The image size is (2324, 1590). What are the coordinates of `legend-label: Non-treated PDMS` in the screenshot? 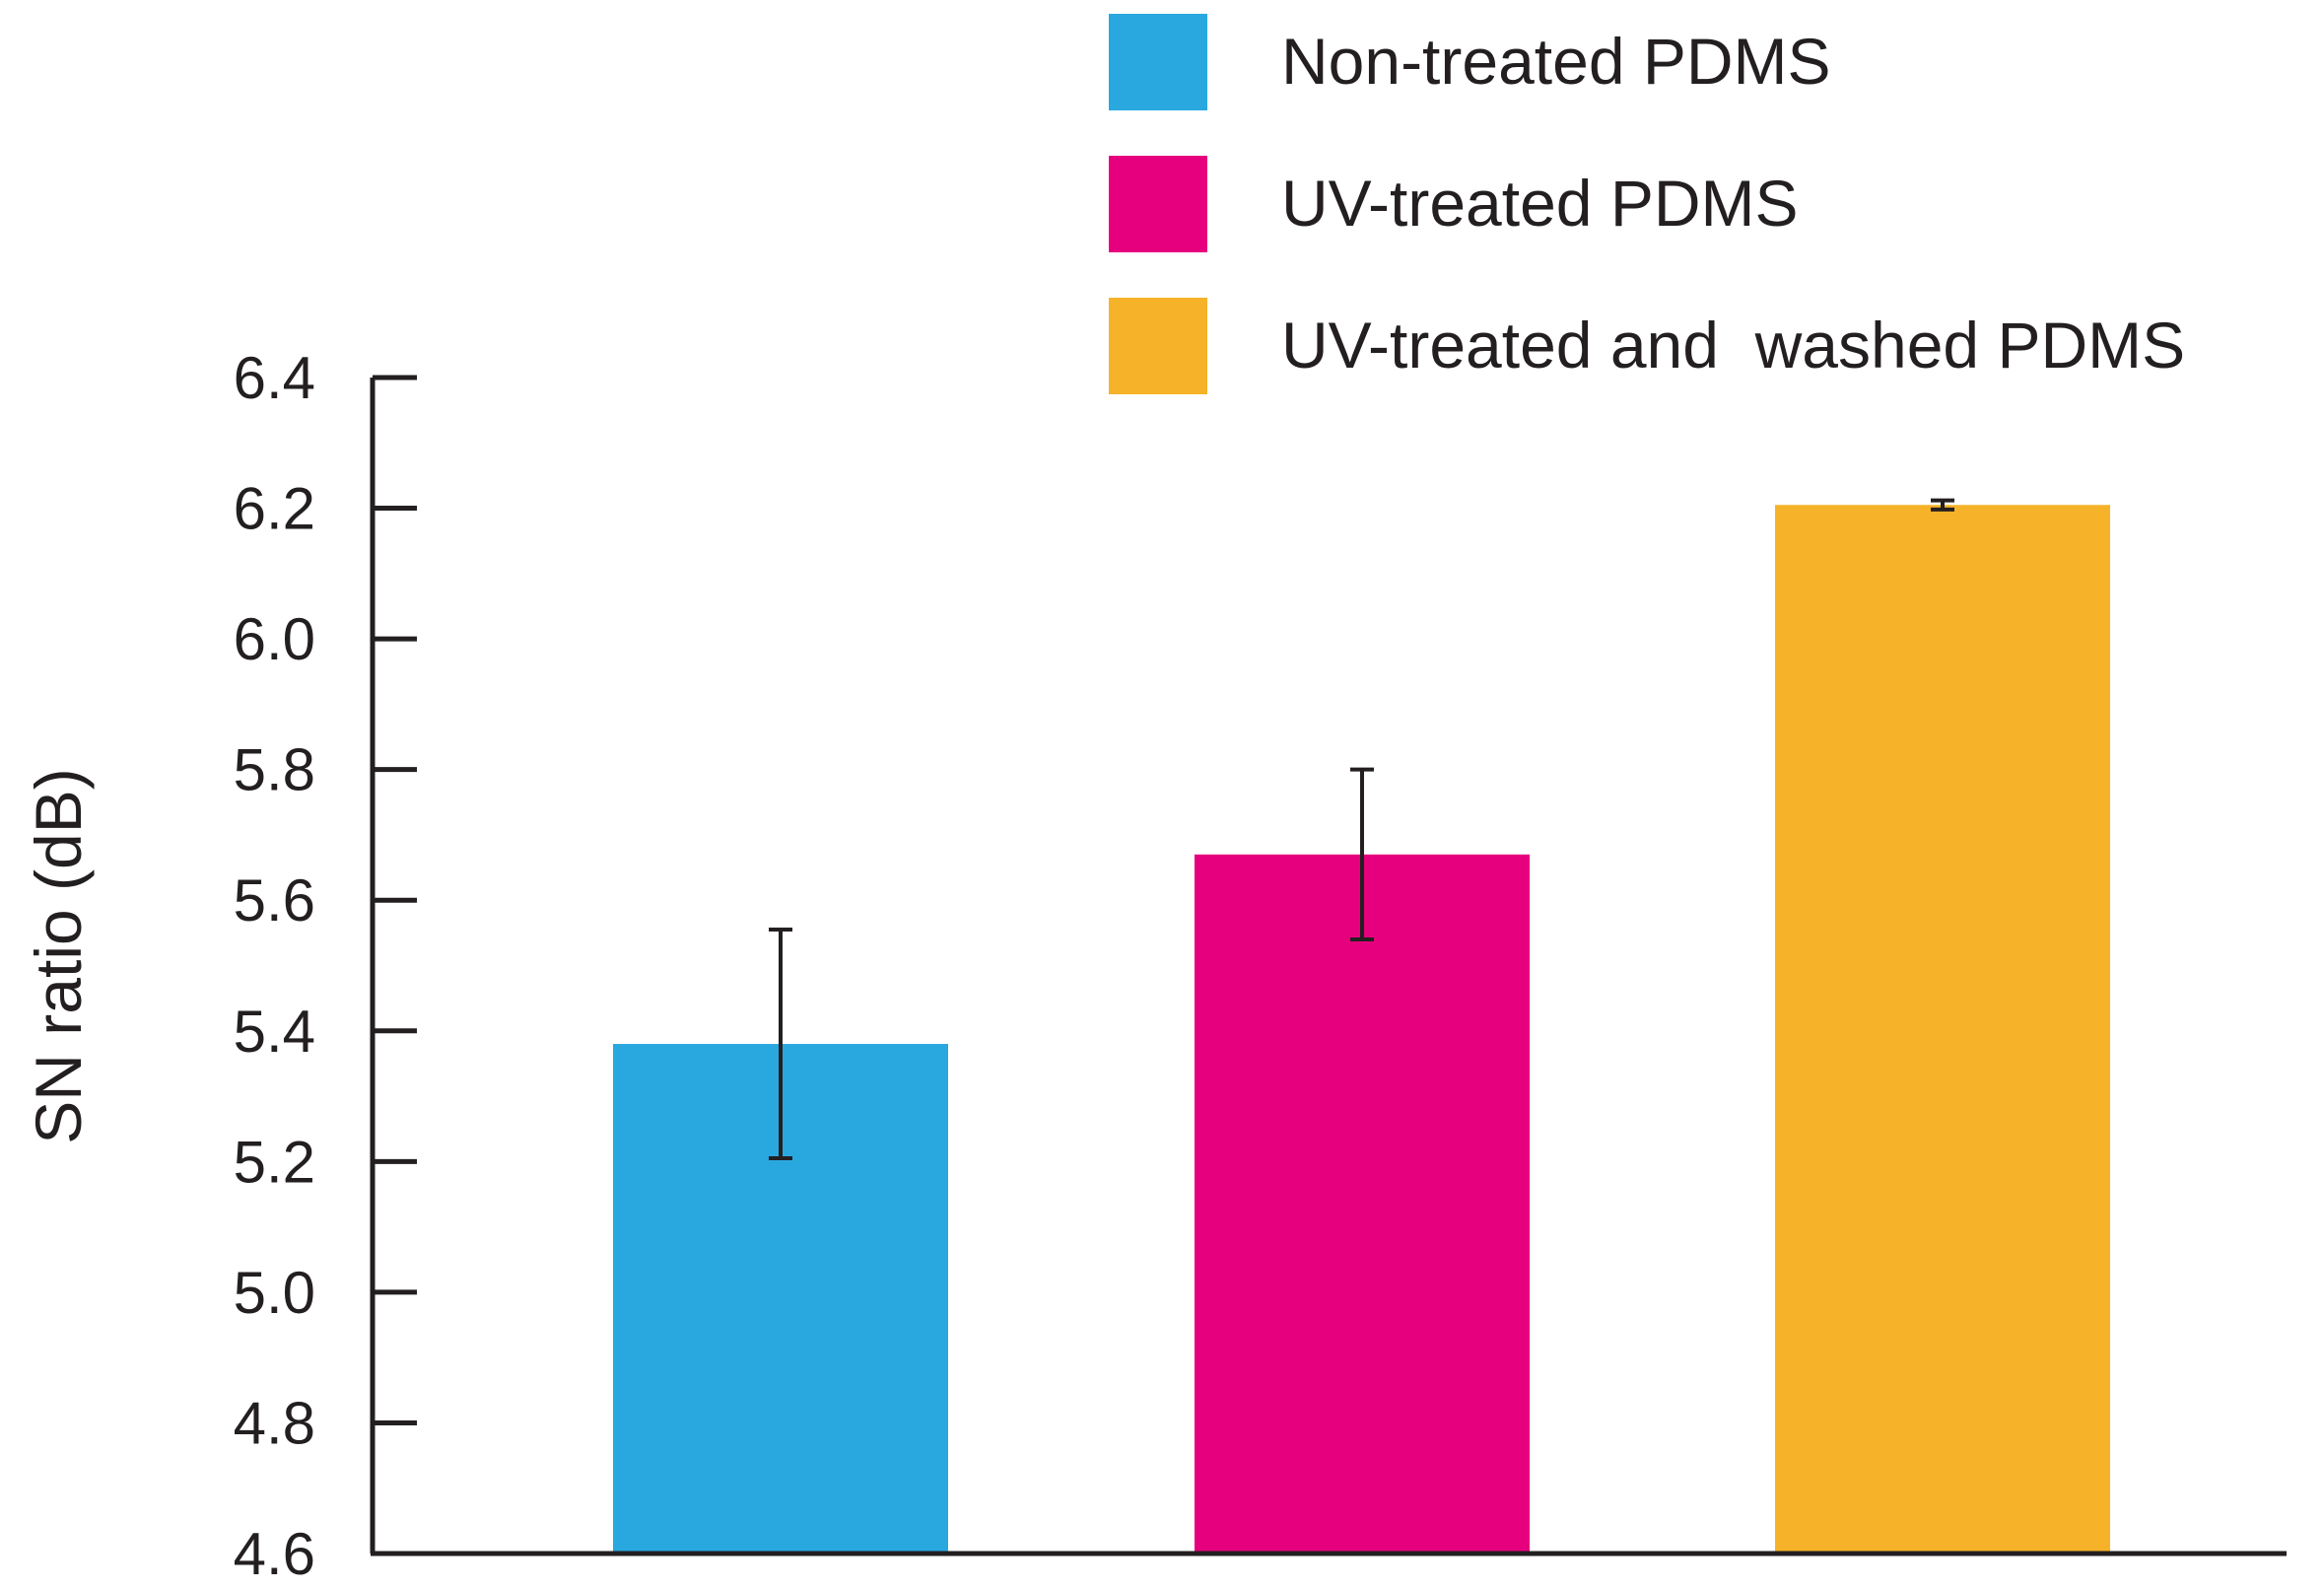 It's located at (1556, 62).